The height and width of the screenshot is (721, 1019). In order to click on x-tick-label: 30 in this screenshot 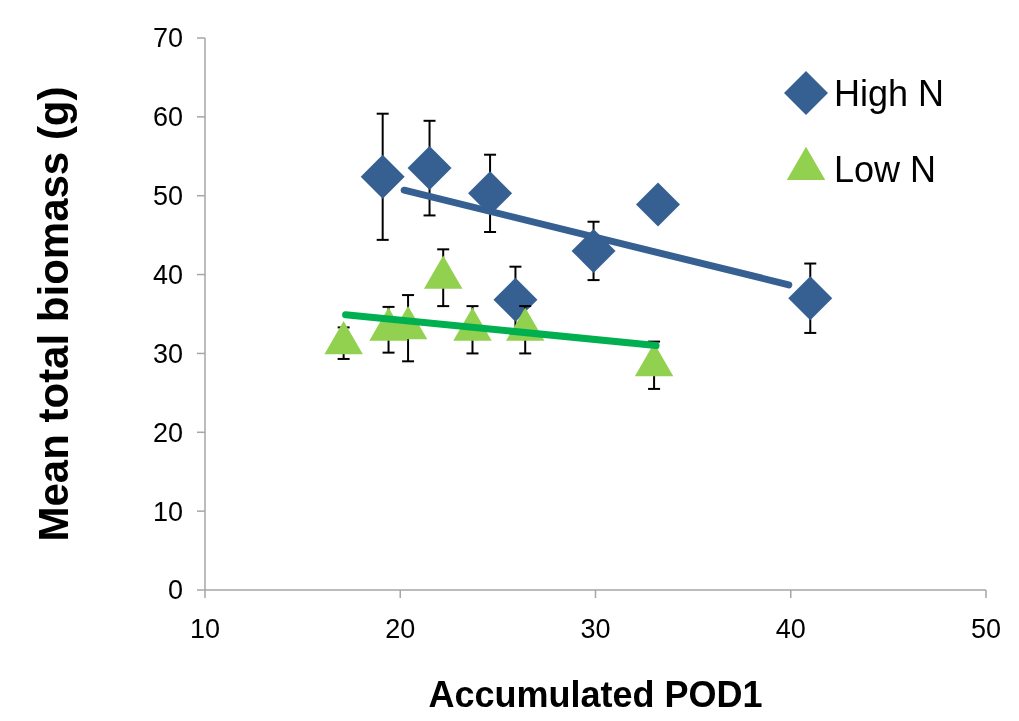, I will do `click(595, 629)`.